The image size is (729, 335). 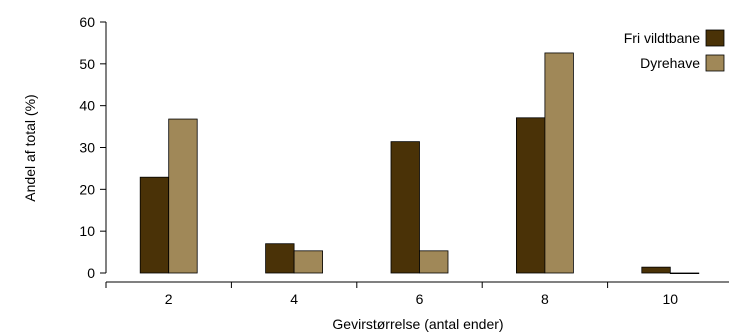 I want to click on x-tick-label-4: 4, so click(x=294, y=299).